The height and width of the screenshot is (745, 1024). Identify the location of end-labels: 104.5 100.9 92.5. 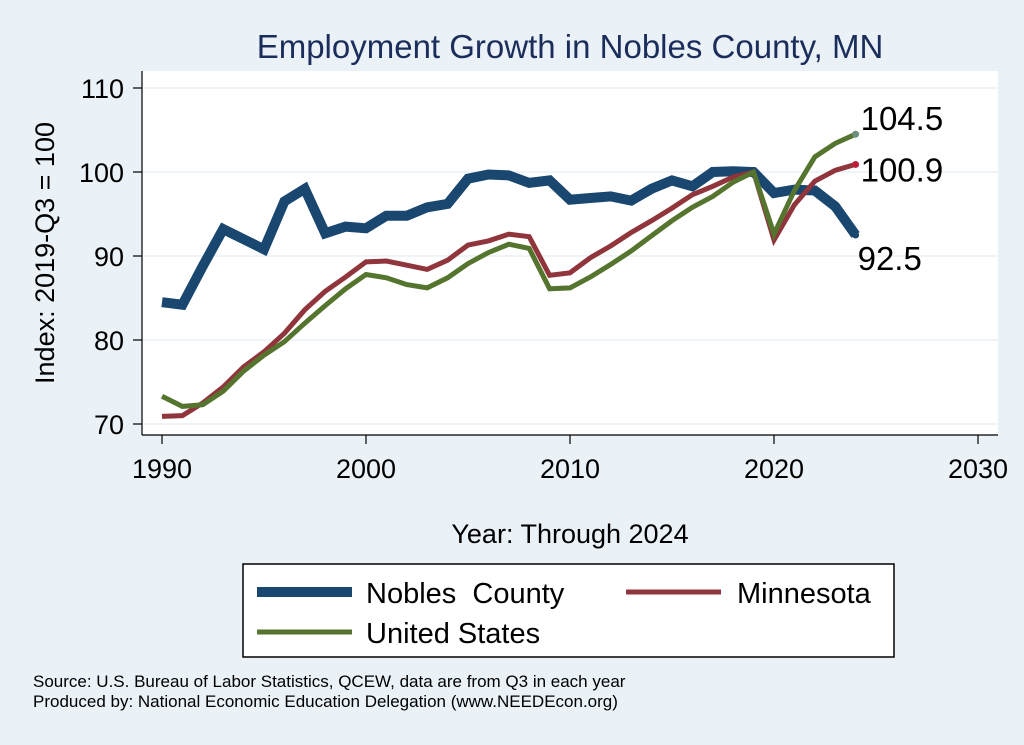
(897, 188).